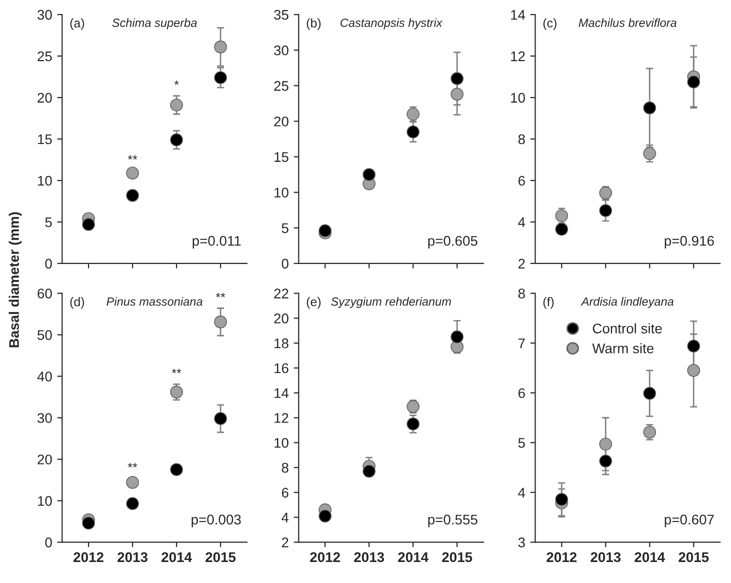 This screenshot has width=731, height=583. What do you see at coordinates (45, 335) in the screenshot?
I see `y-tick-label: 50` at bounding box center [45, 335].